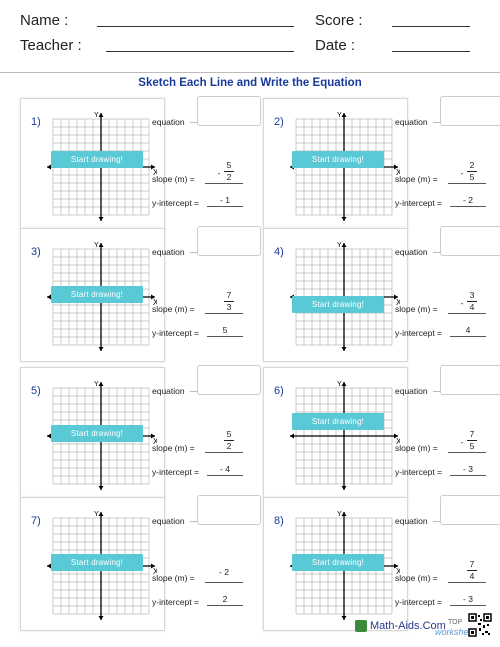 This screenshot has height=647, width=500. I want to click on y-intercept-value: - 4, so click(225, 469).